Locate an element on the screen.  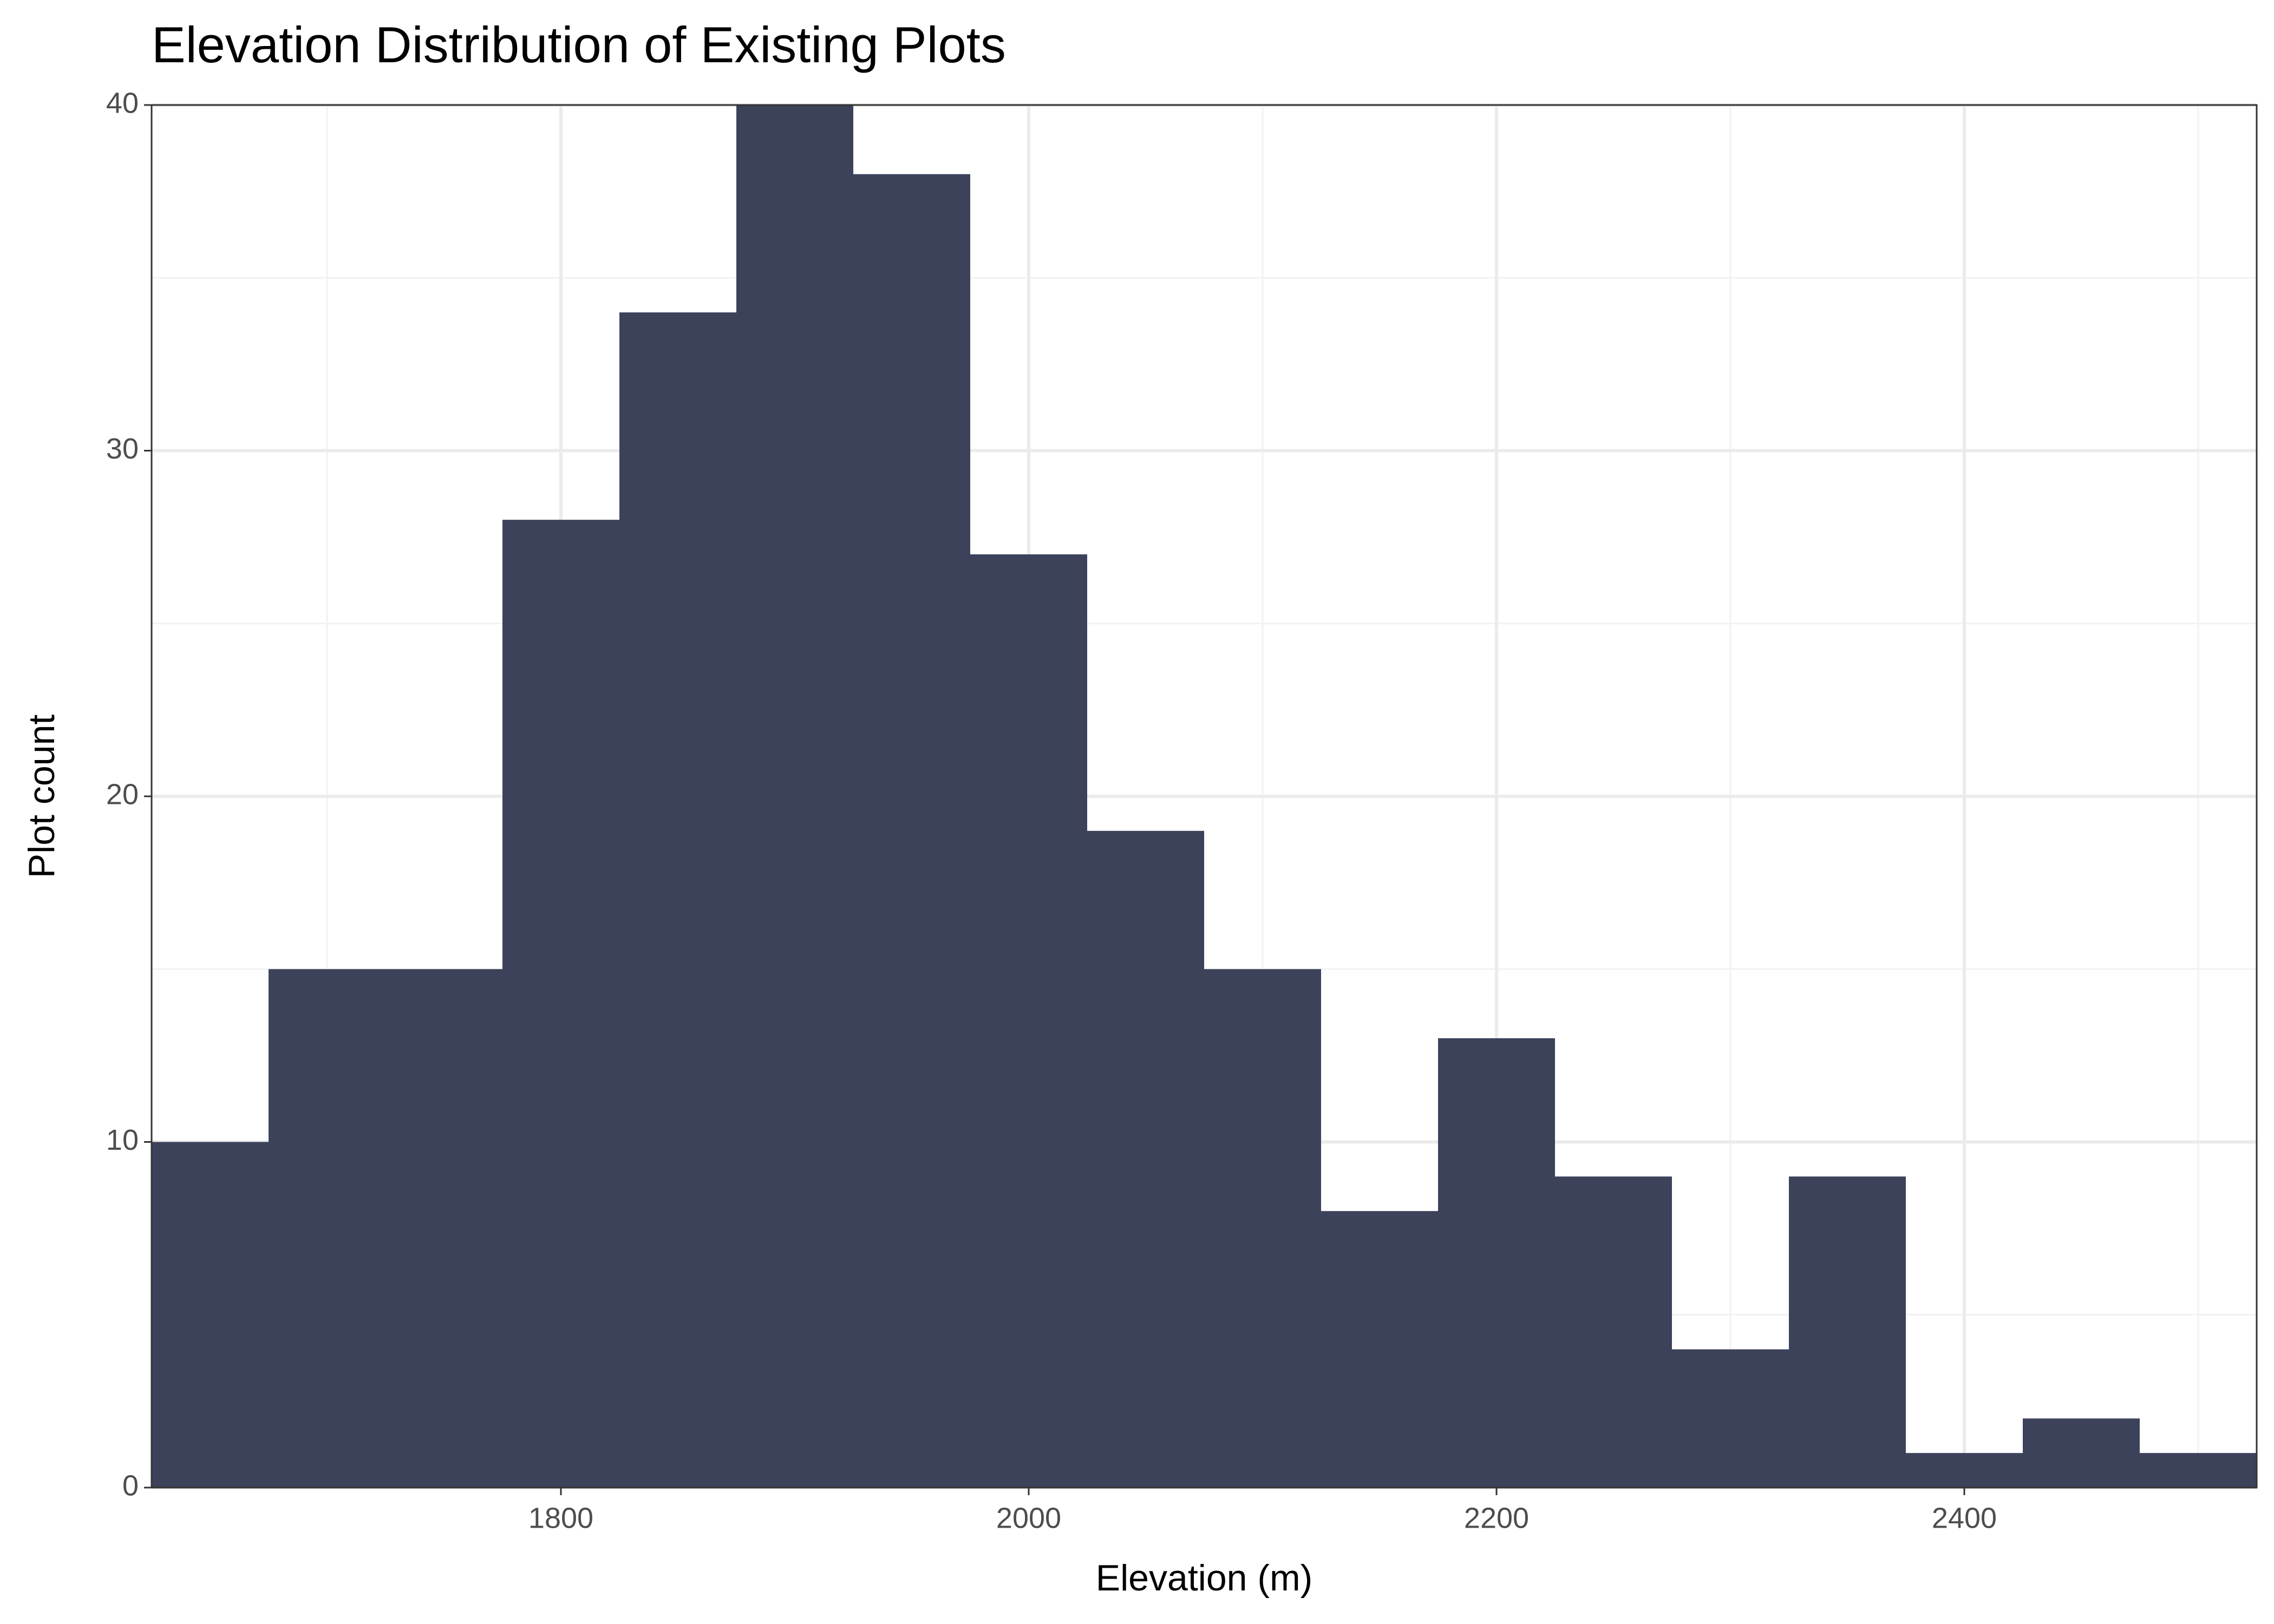
x-axis-title: Elevation (m) is located at coordinates (1204, 1578).